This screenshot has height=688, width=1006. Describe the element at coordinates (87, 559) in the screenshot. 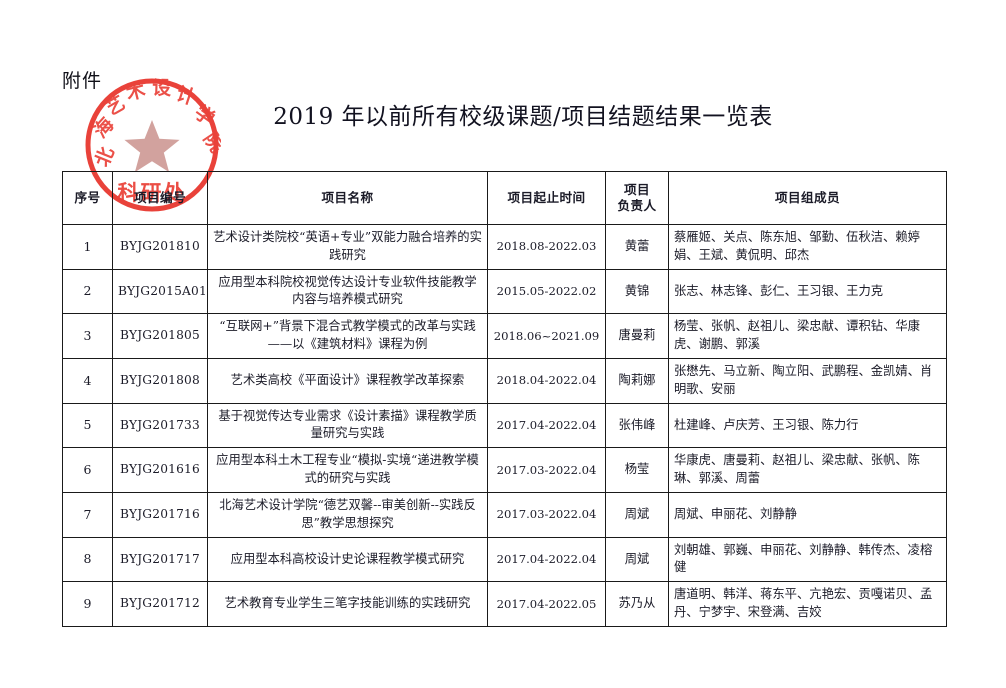

I see `cell-seq: 8` at that location.